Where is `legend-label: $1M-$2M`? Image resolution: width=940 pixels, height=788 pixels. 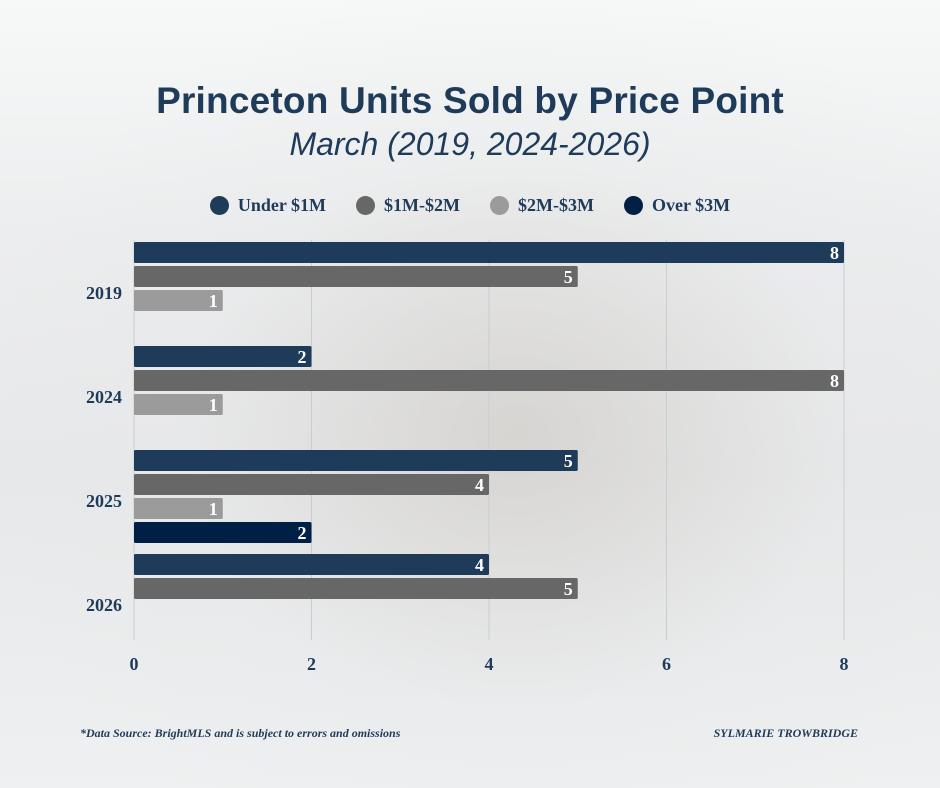
legend-label: $1M-$2M is located at coordinates (422, 205).